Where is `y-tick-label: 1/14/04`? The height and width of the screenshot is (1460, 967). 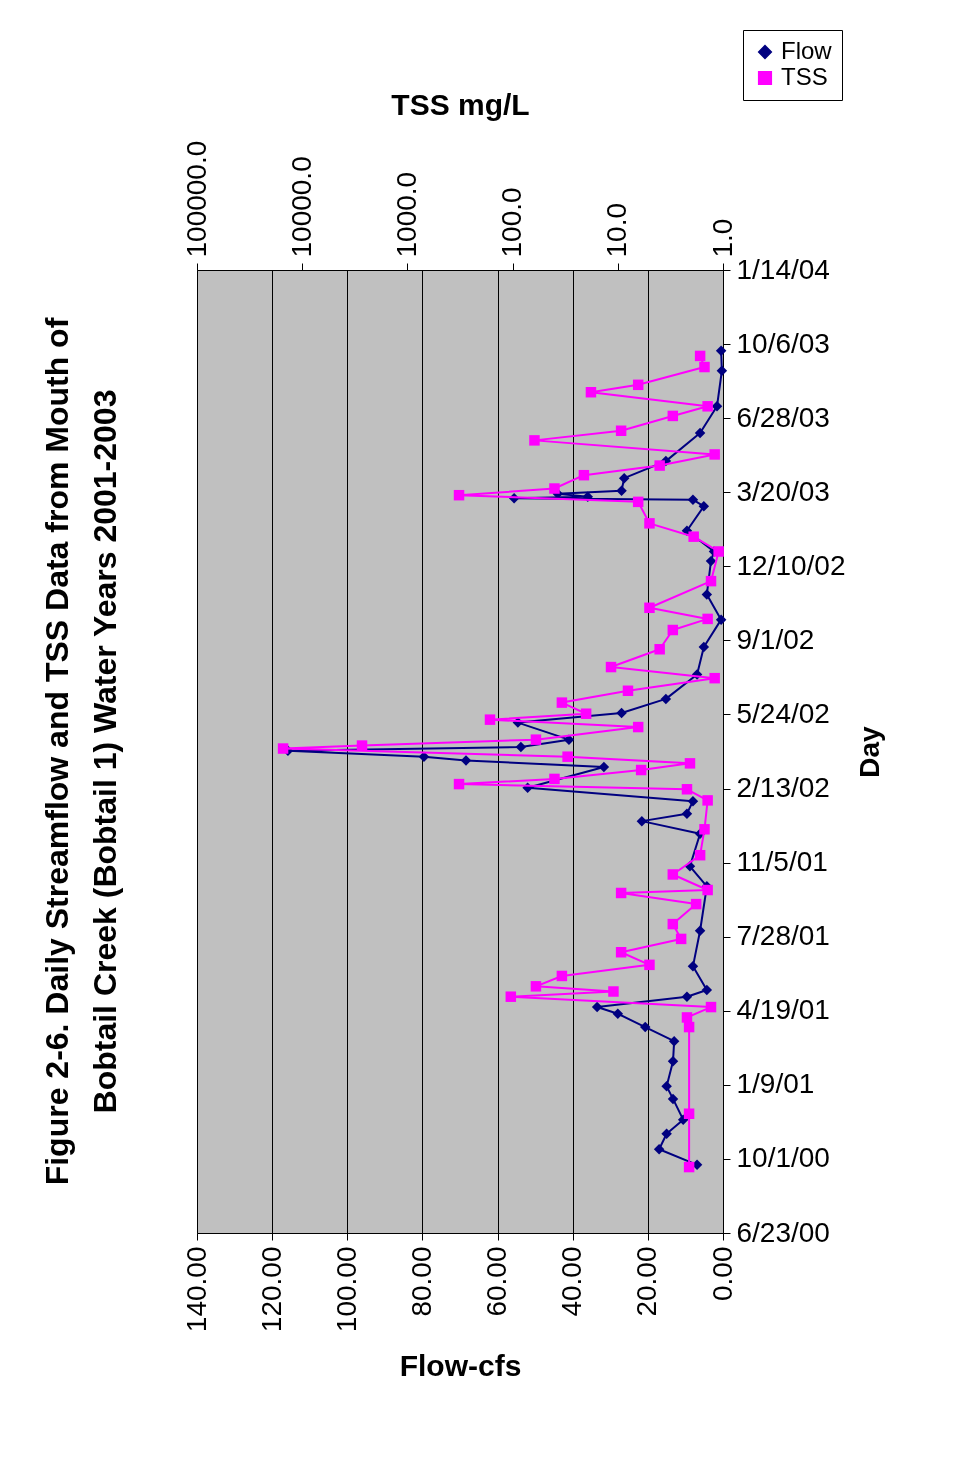 y-tick-label: 1/14/04 is located at coordinates (783, 269).